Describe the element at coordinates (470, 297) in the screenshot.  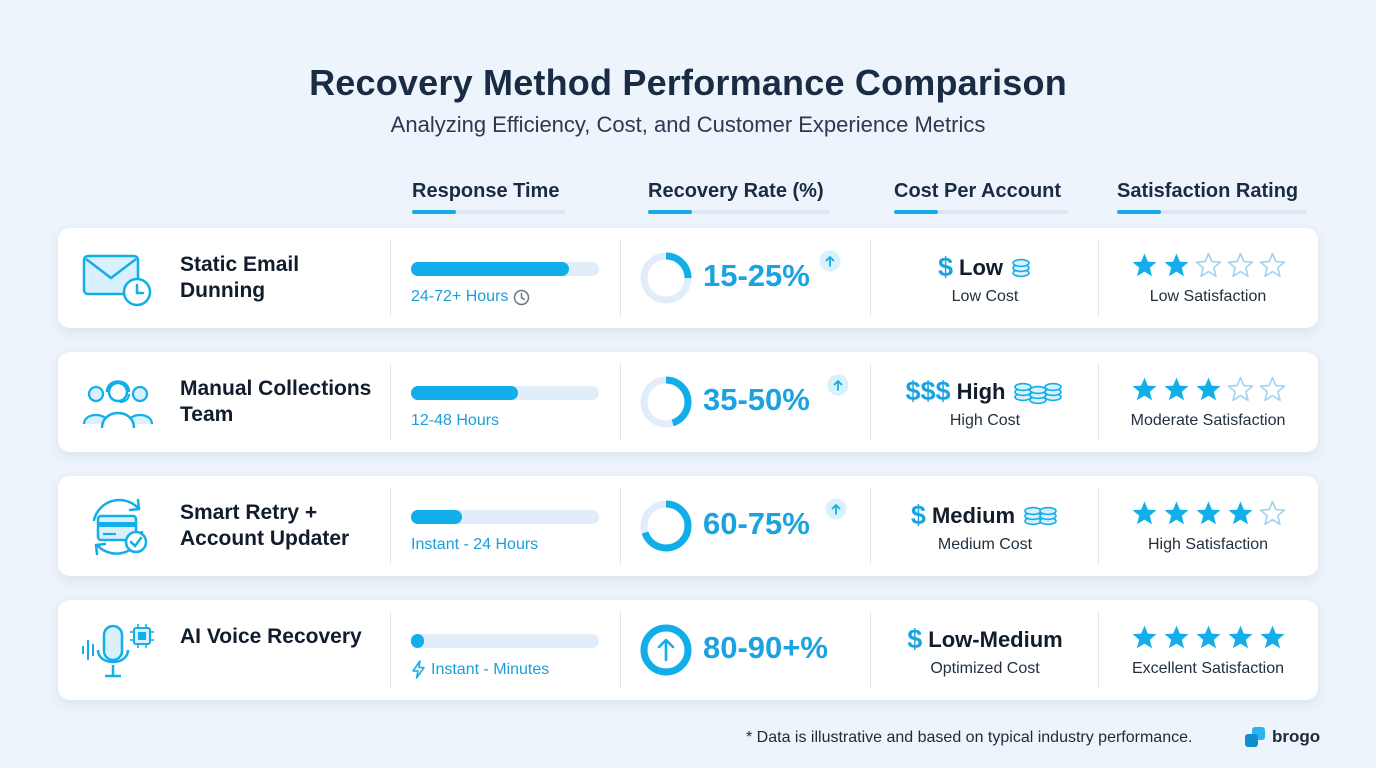
I see `response-time-label: 24-72+ Hours` at that location.